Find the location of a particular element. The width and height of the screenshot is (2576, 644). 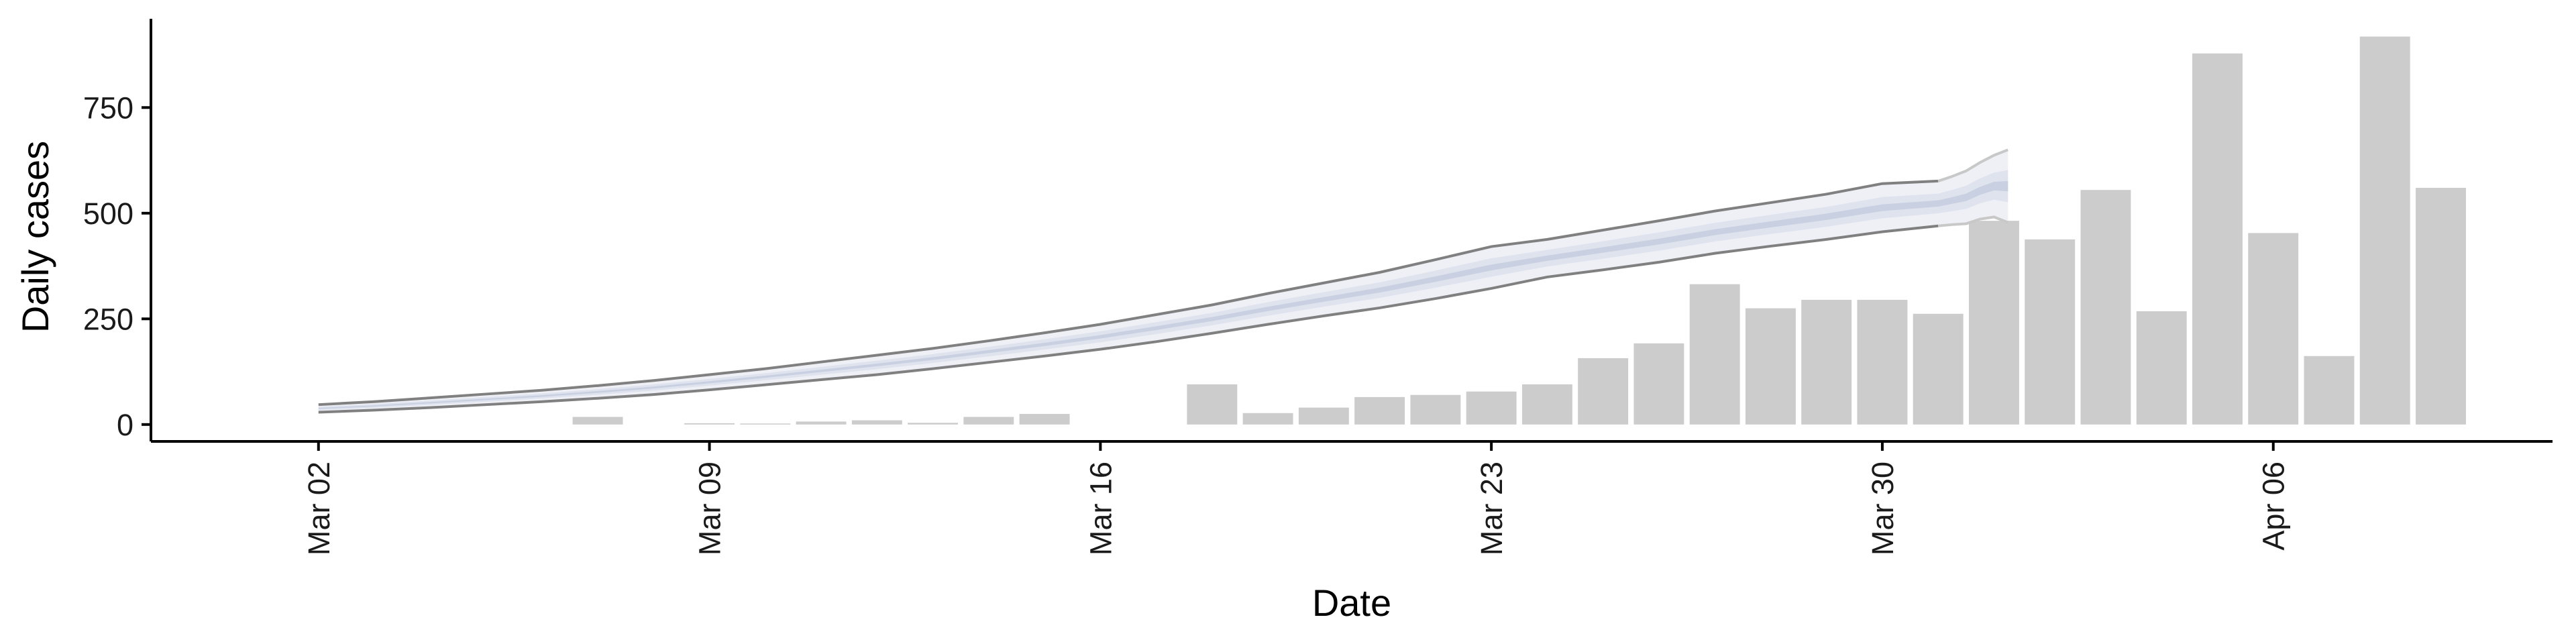

x-tick-label: Mar 23 is located at coordinates (1491, 508).